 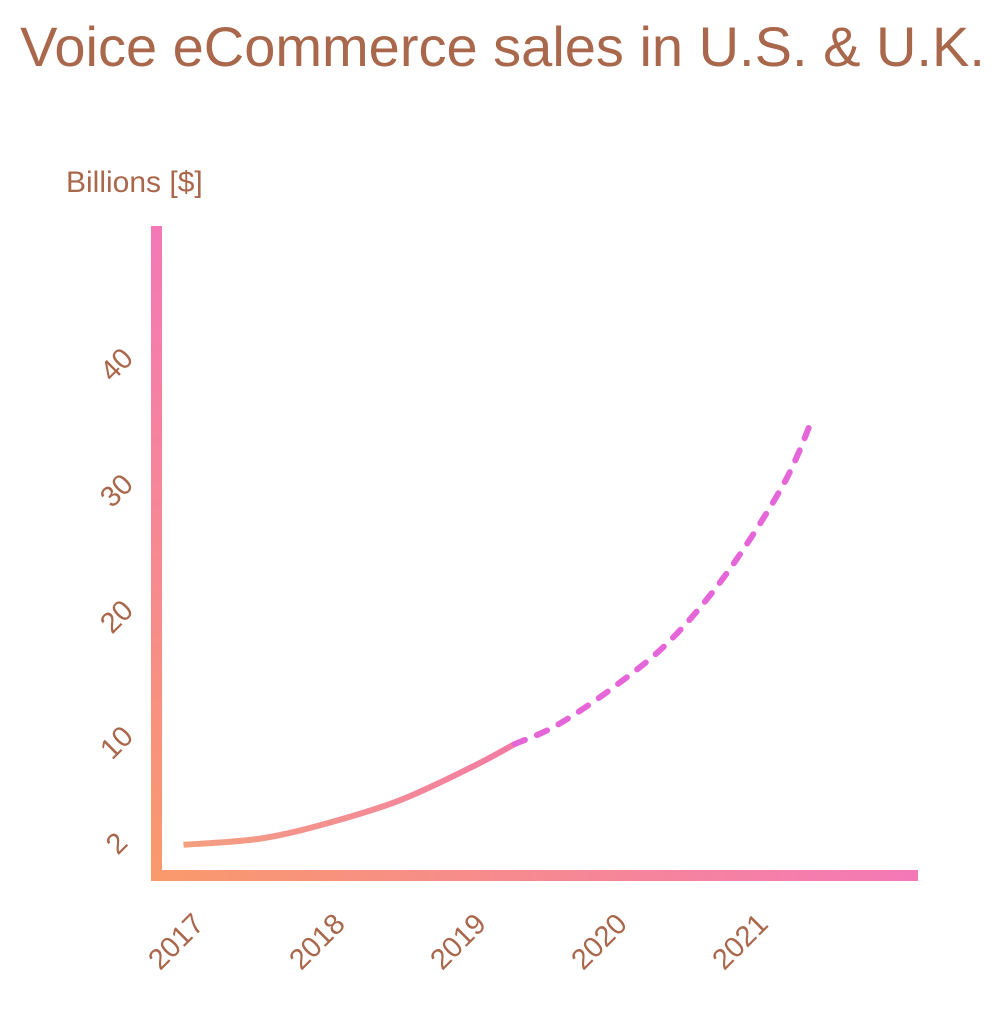 I want to click on x-tick-label: 2018, so click(x=317, y=942).